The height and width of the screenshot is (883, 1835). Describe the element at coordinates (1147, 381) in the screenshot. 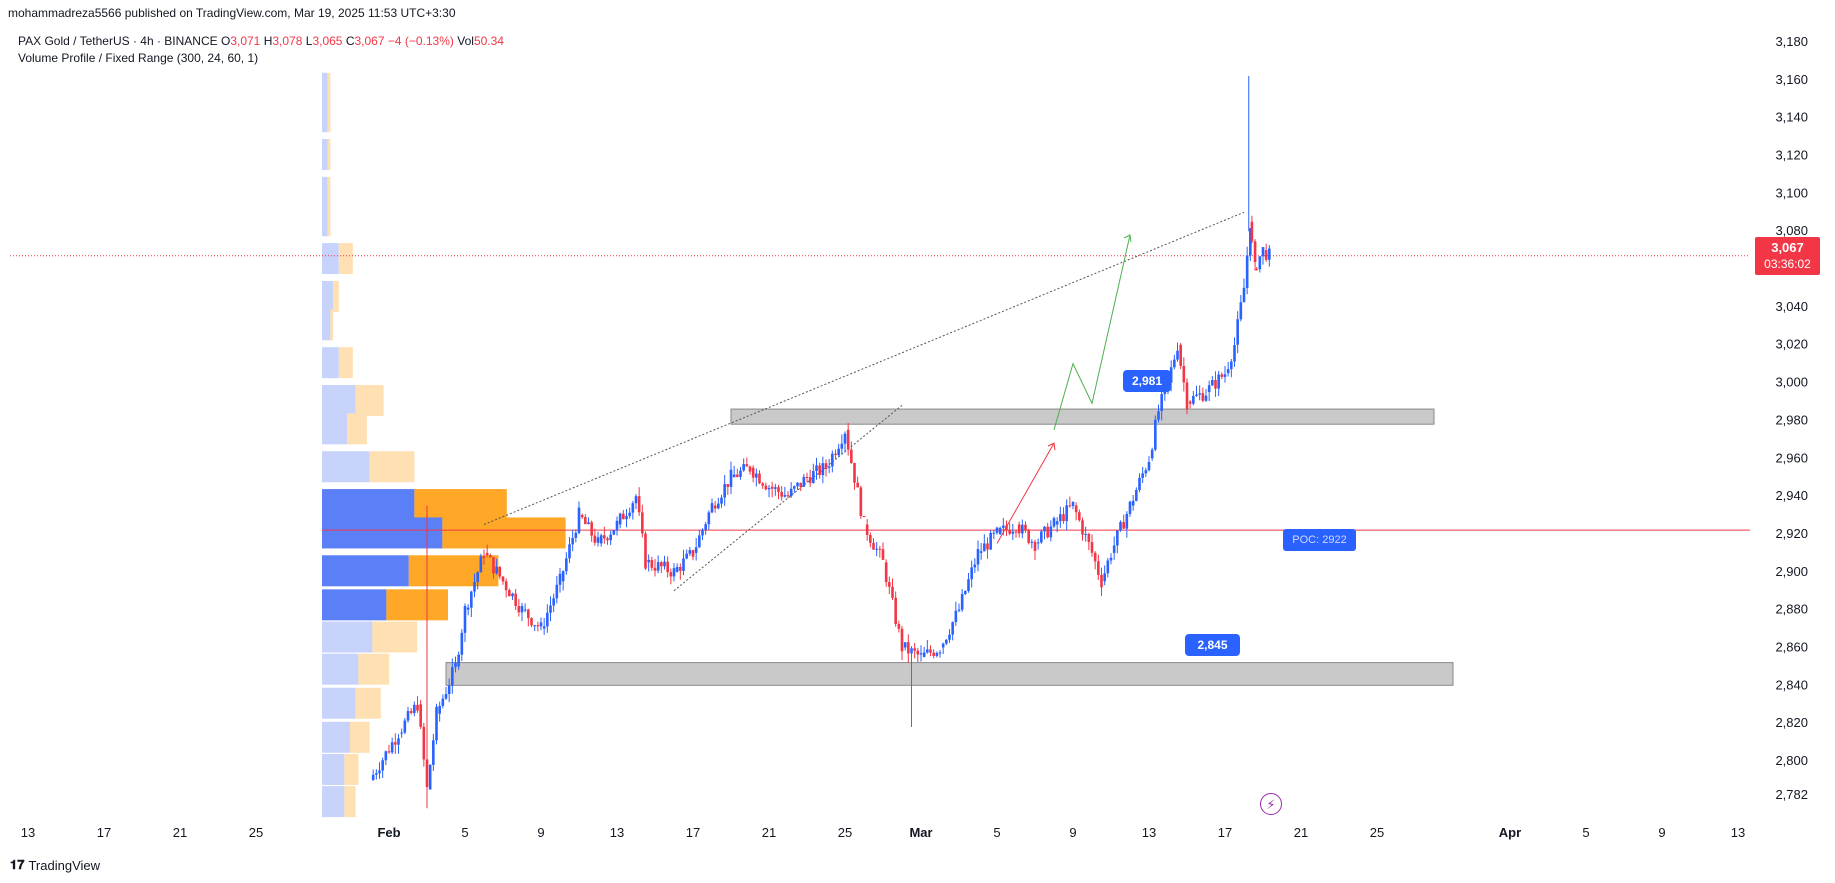

I see `upper-level-label: 2,981` at that location.